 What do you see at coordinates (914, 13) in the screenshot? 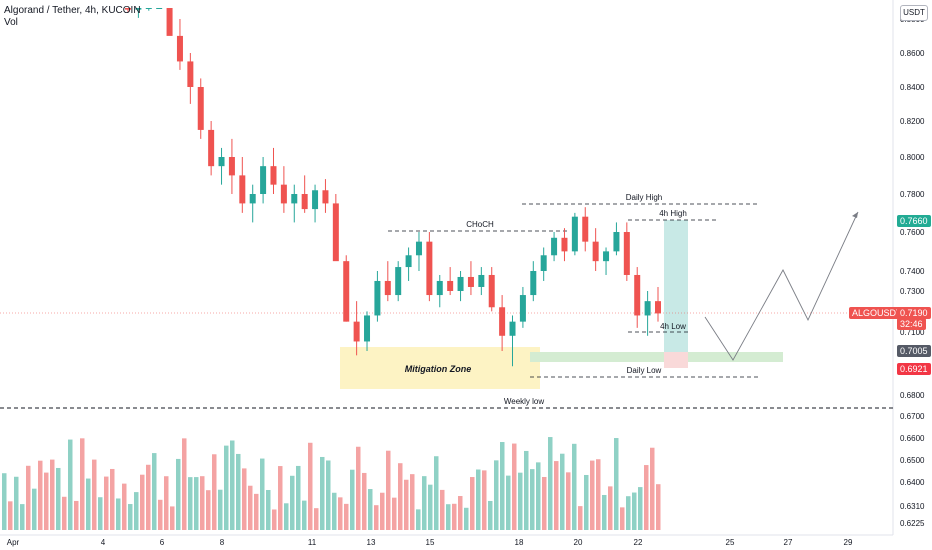
I see `currency-button: USDT` at bounding box center [914, 13].